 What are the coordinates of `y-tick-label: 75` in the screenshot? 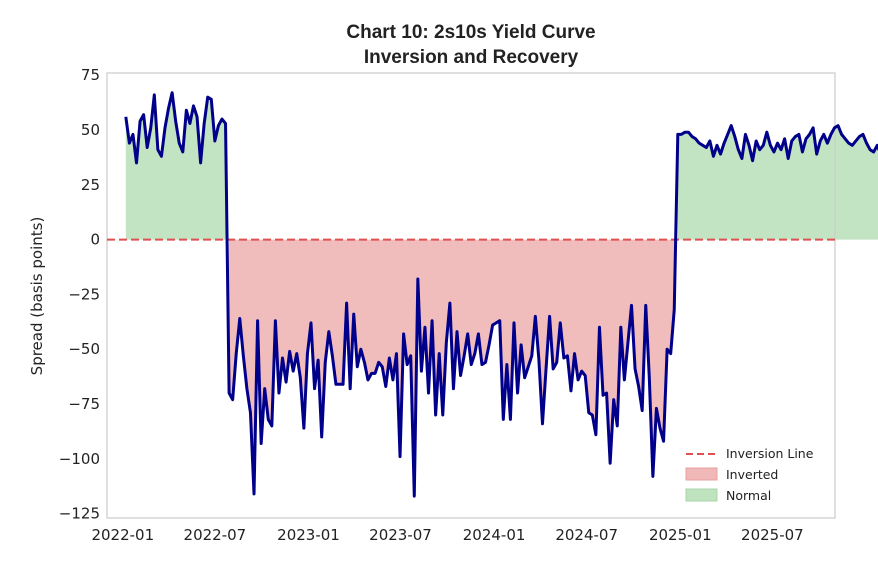 It's located at (90, 75).